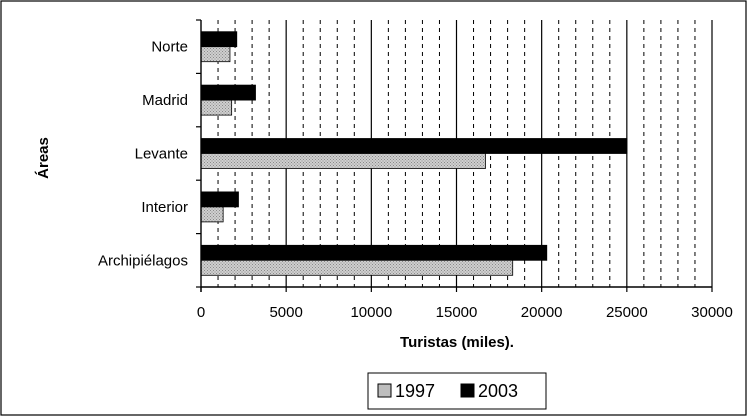 Image resolution: width=747 pixels, height=416 pixels. What do you see at coordinates (201, 312) in the screenshot?
I see `x-tick-label: 0` at bounding box center [201, 312].